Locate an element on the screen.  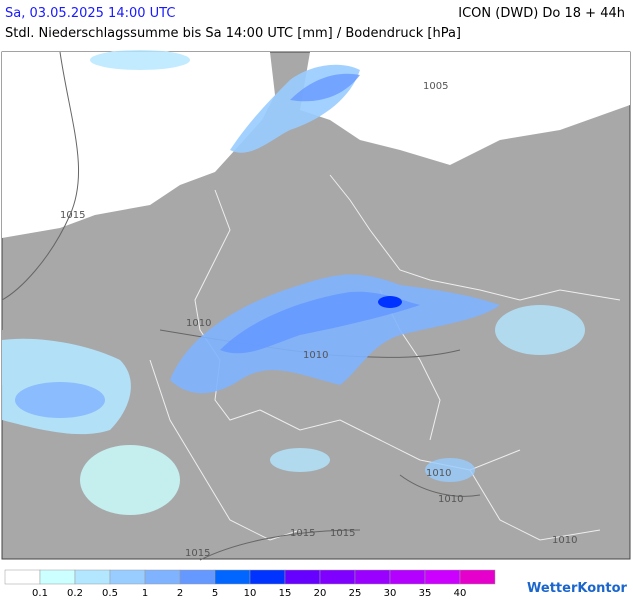
legend-label: 30 is located at coordinates (390, 593).